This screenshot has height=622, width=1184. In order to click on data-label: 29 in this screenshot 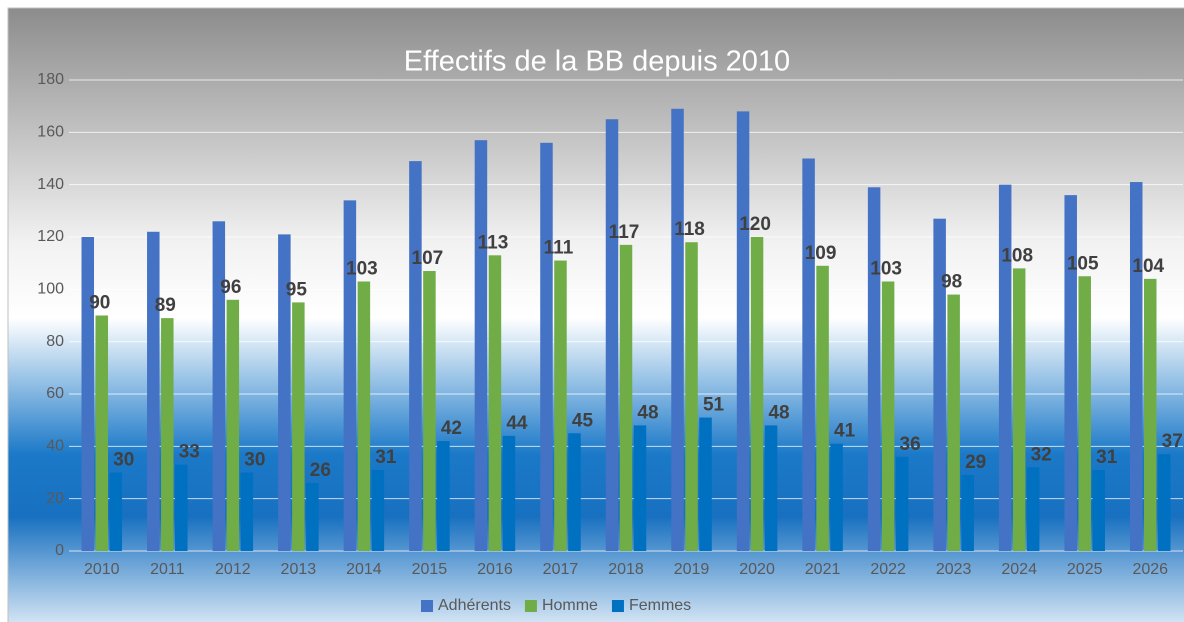, I will do `click(975, 462)`.